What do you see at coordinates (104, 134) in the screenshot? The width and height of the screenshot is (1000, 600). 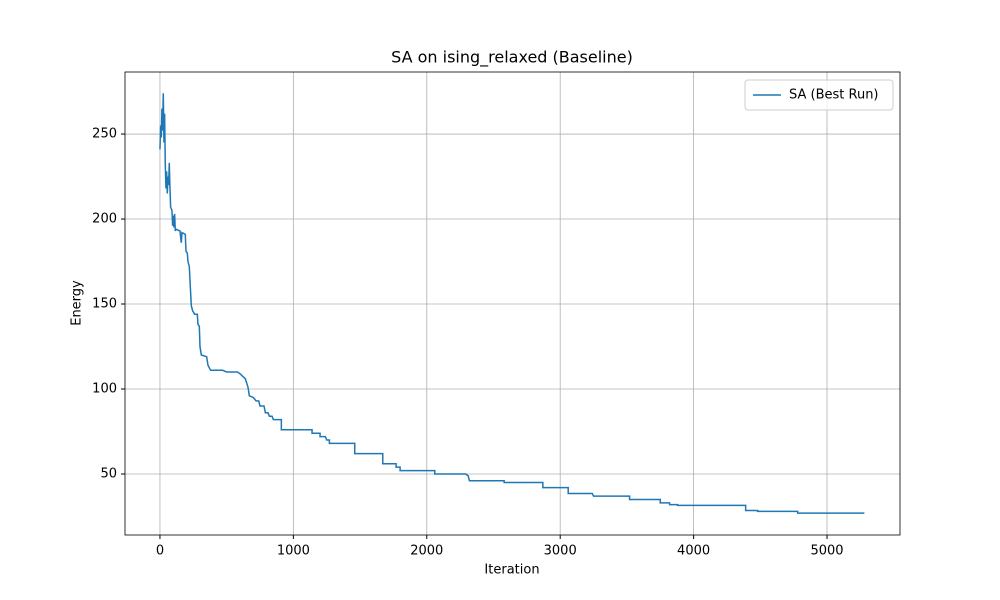 I see `y-tick-label: 250` at bounding box center [104, 134].